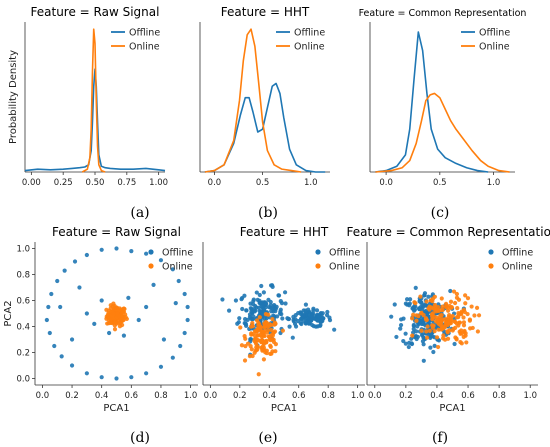 This screenshot has width=550, height=447. Describe the element at coordinates (299, 396) in the screenshot. I see `x-tick-label: 0.6` at that location.